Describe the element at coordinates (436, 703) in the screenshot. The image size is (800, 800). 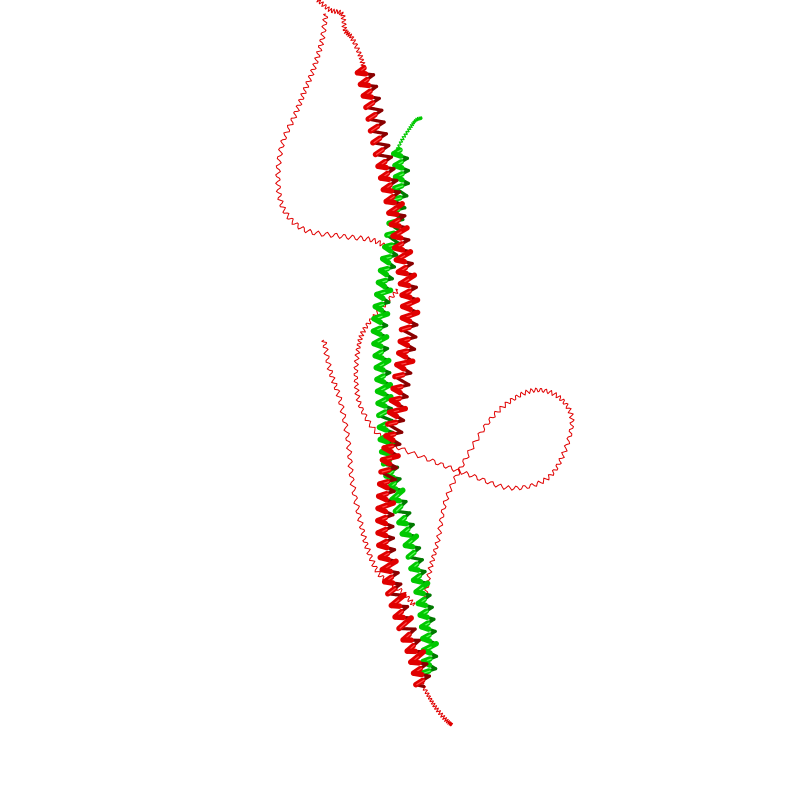
I see `red-loop-bottom` at that location.